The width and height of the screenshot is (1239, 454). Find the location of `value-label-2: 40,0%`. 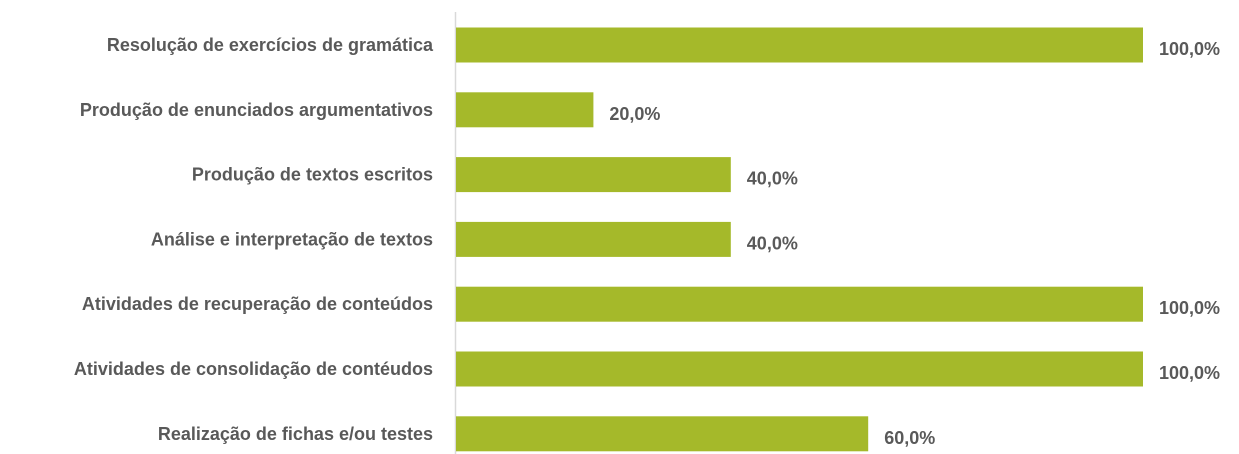

value-label-2: 40,0% is located at coordinates (772, 179).